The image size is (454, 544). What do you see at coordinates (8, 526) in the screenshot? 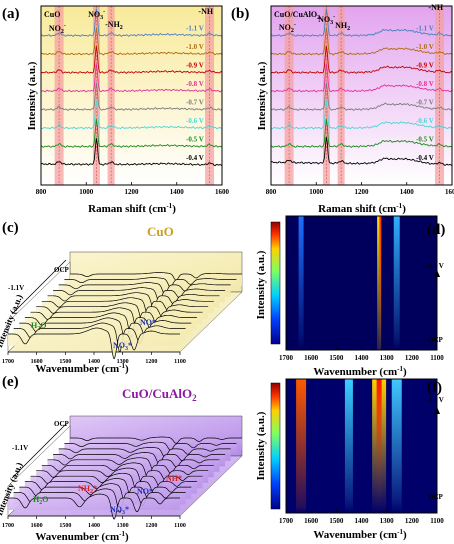
I see `pe-tick-label-0: 1700` at bounding box center [8, 526].